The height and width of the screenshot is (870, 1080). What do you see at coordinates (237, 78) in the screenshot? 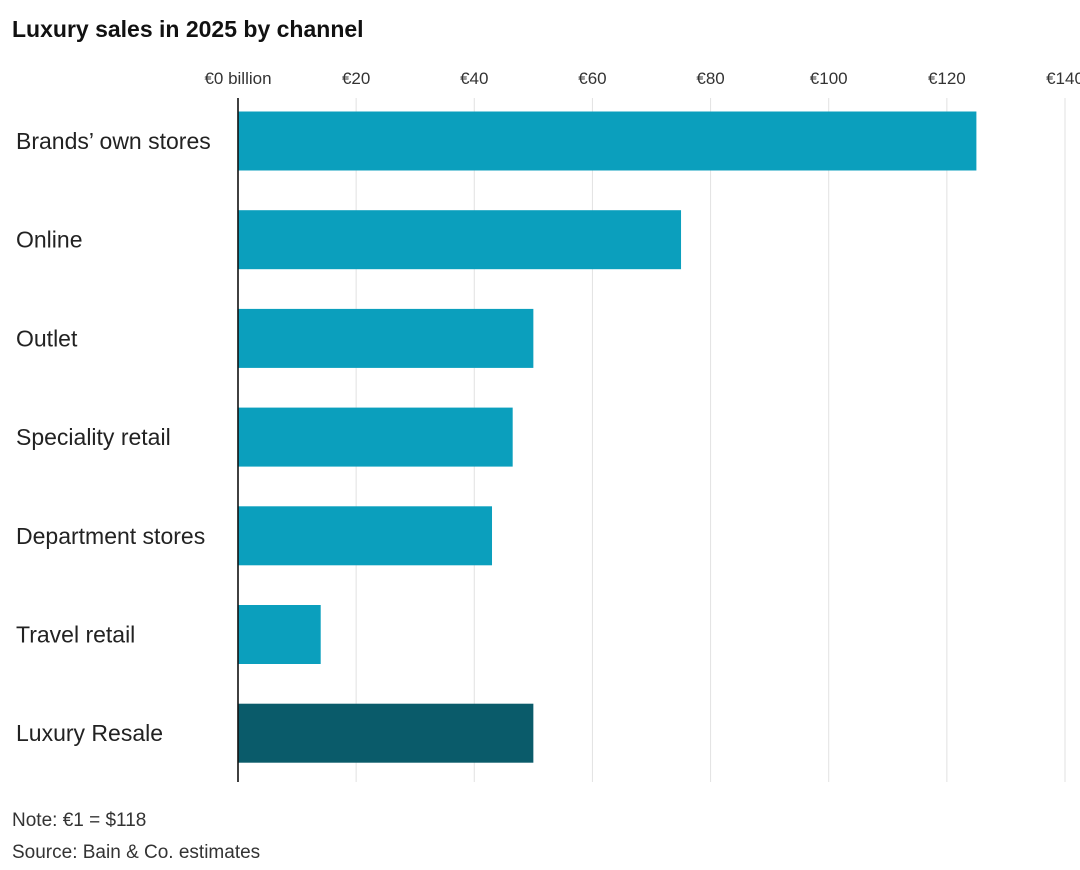
I see `x-tick-label: €0 billion` at bounding box center [237, 78].